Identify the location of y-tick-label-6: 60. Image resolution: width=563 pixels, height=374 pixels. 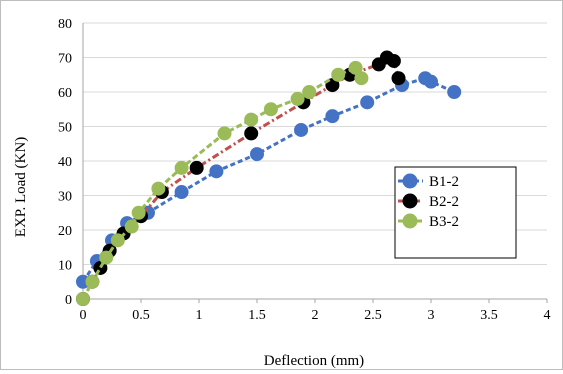
(65, 93).